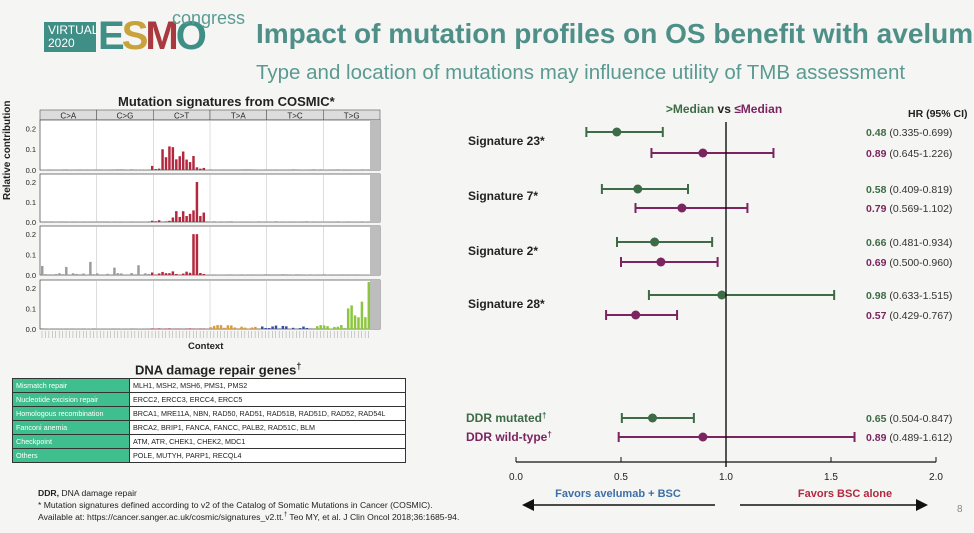 Image resolution: width=974 pixels, height=533 pixels. Describe the element at coordinates (71, 399) in the screenshot. I see `pathway-cell: Nucleotide excision repair` at that location.